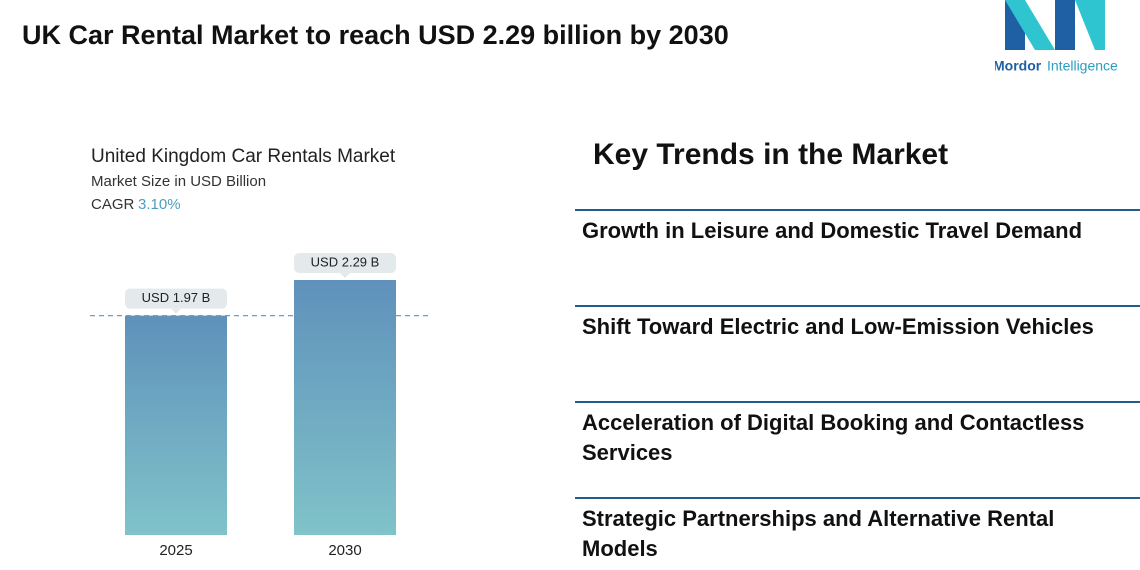 The width and height of the screenshot is (1140, 570). Describe the element at coordinates (344, 550) in the screenshot. I see `x-tick-label: 2030` at that location.